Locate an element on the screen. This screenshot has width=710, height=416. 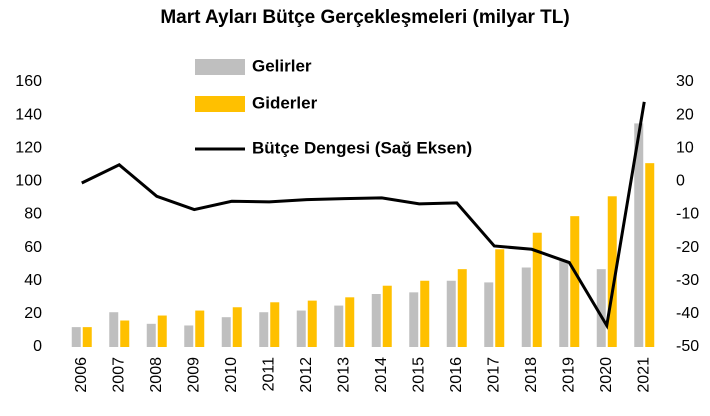
y-tick-label: 140 is located at coordinates (28, 114).